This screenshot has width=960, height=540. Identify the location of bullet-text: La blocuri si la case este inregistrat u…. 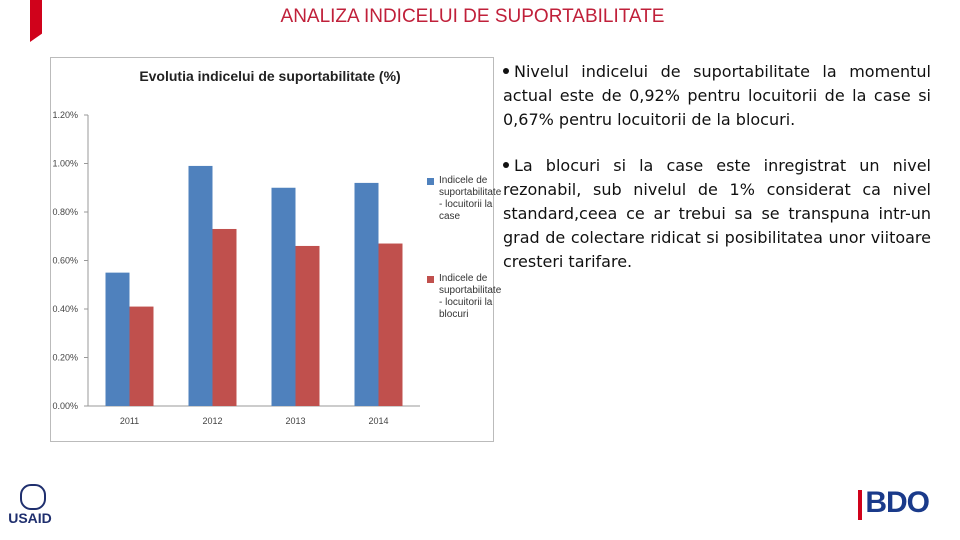
(717, 213).